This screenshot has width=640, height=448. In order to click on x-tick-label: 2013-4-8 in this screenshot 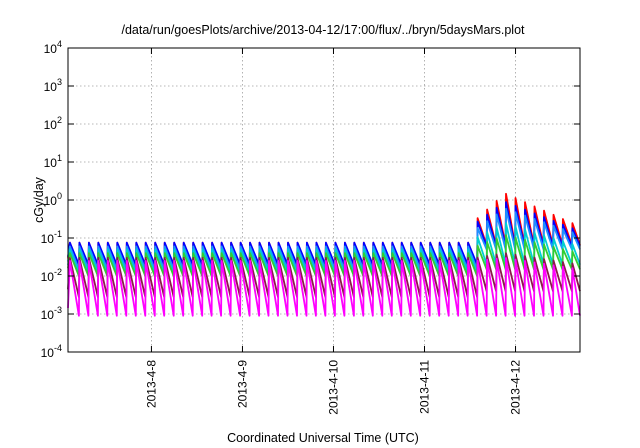, I will do `click(151, 384)`.